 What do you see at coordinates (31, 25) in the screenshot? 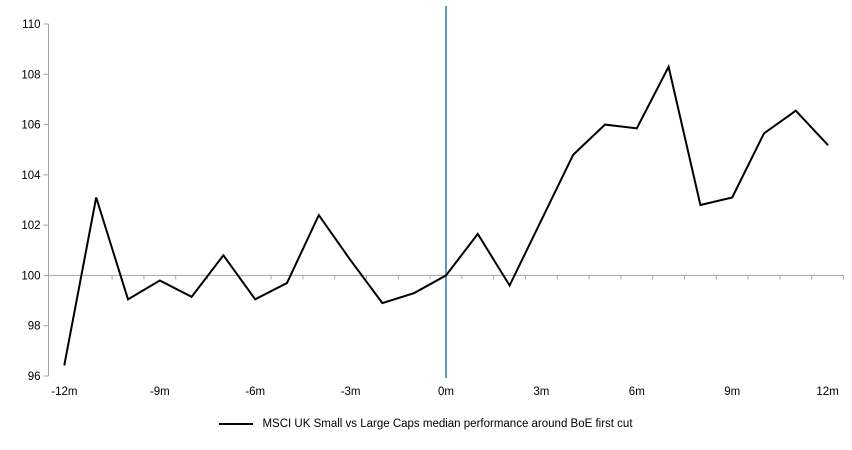
I see `y-tick-label: 110` at bounding box center [31, 25].